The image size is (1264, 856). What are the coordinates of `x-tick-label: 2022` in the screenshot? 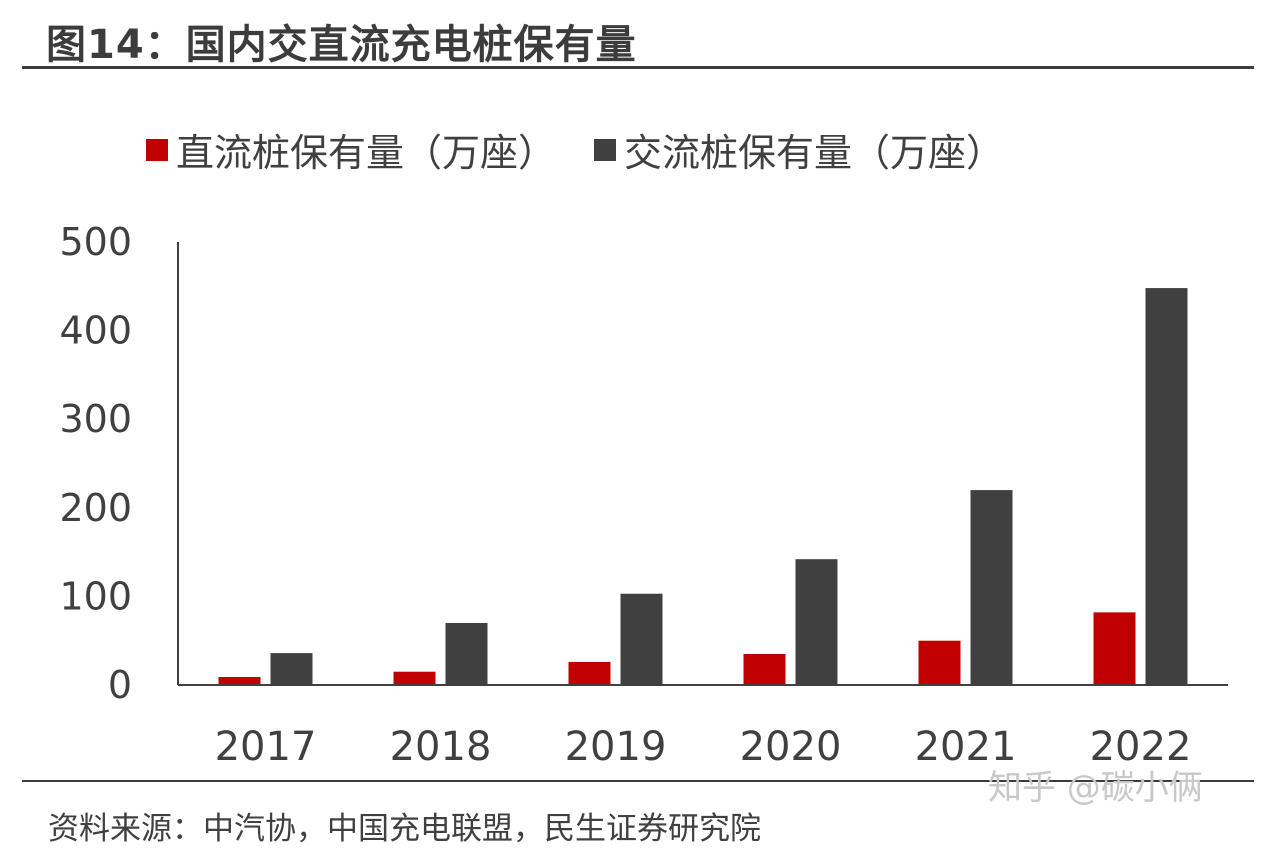 It's located at (1141, 747).